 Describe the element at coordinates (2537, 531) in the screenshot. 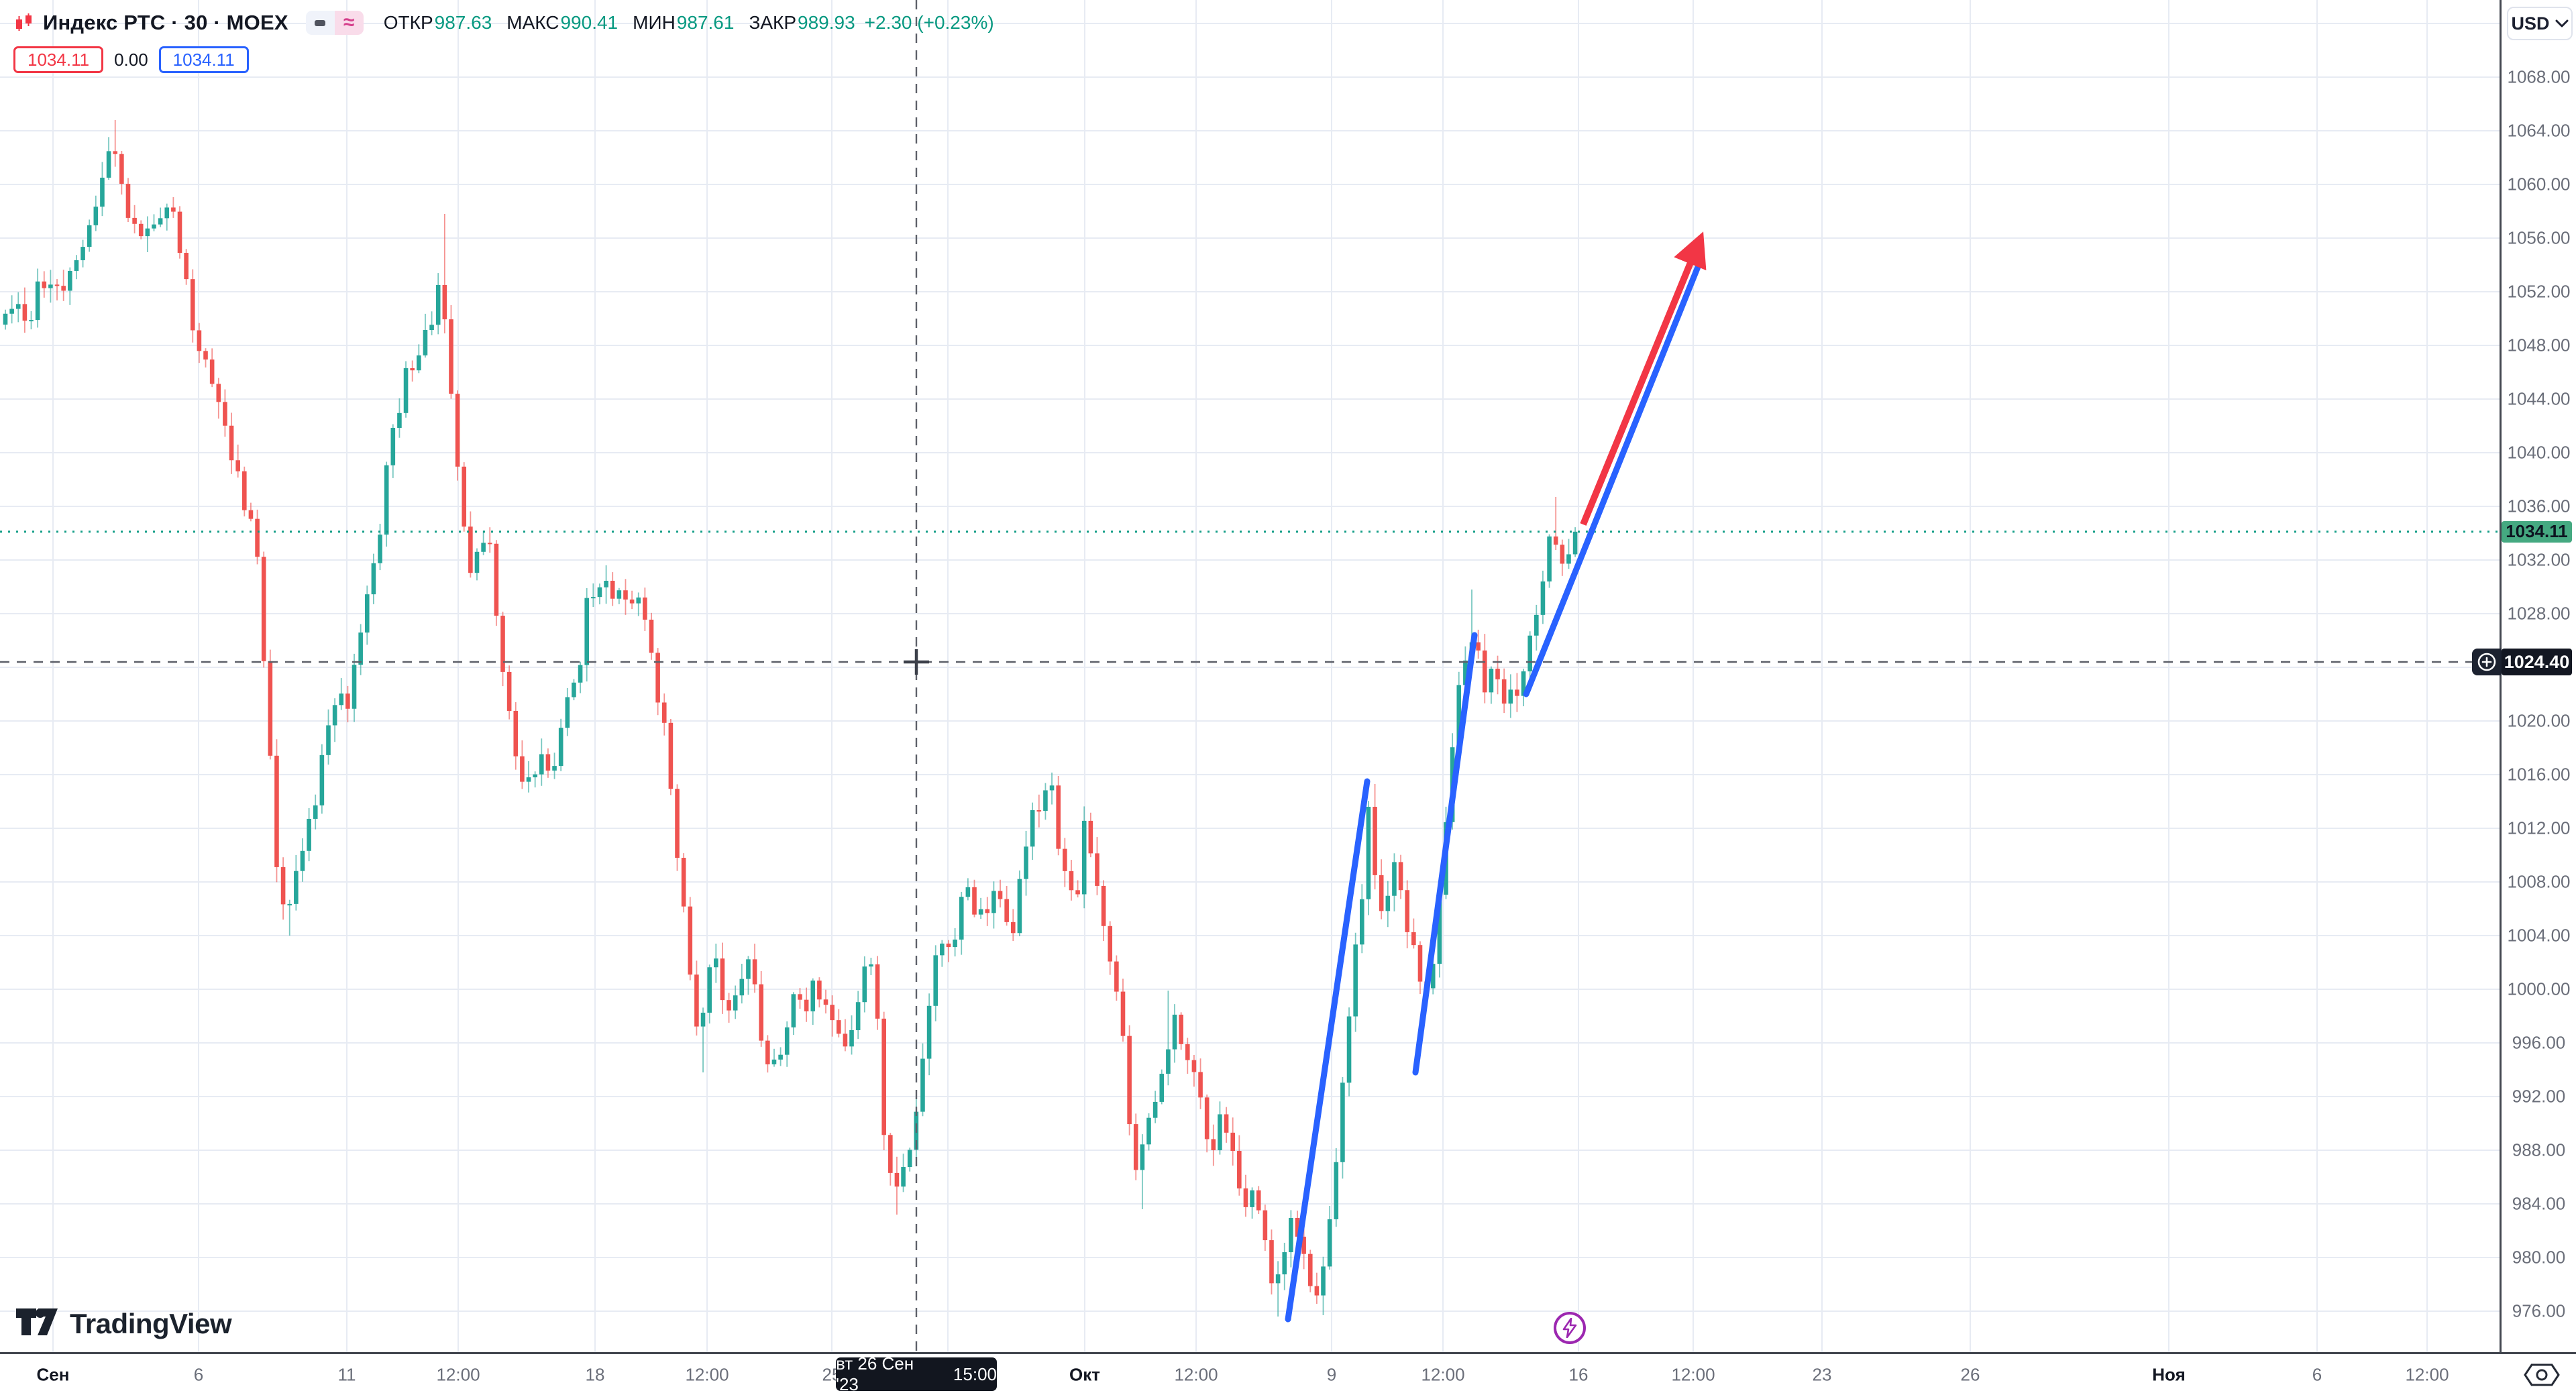

I see `last-price-label: 1034.11` at that location.